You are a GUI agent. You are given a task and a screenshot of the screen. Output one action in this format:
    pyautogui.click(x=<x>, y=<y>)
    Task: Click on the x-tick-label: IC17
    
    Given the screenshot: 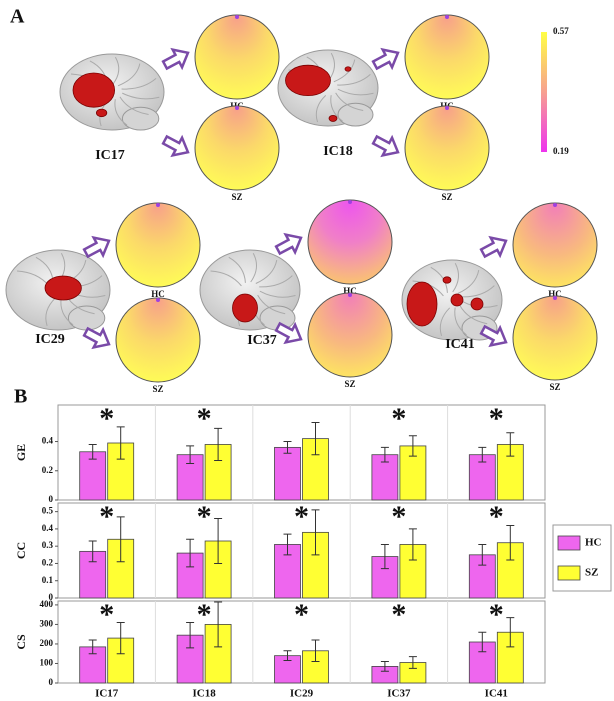 What is the action you would take?
    pyautogui.click(x=107, y=694)
    